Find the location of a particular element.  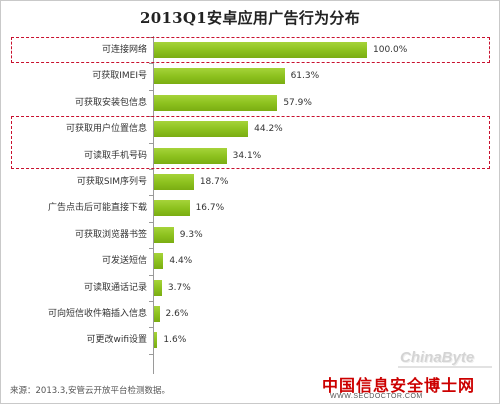

value-label: 9.3% is located at coordinates (191, 234).